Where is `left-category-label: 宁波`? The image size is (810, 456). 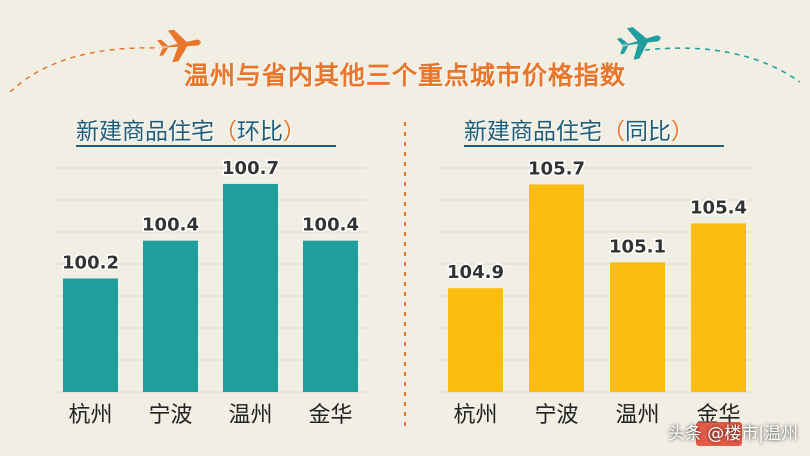 left-category-label: 宁波 is located at coordinates (170, 415).